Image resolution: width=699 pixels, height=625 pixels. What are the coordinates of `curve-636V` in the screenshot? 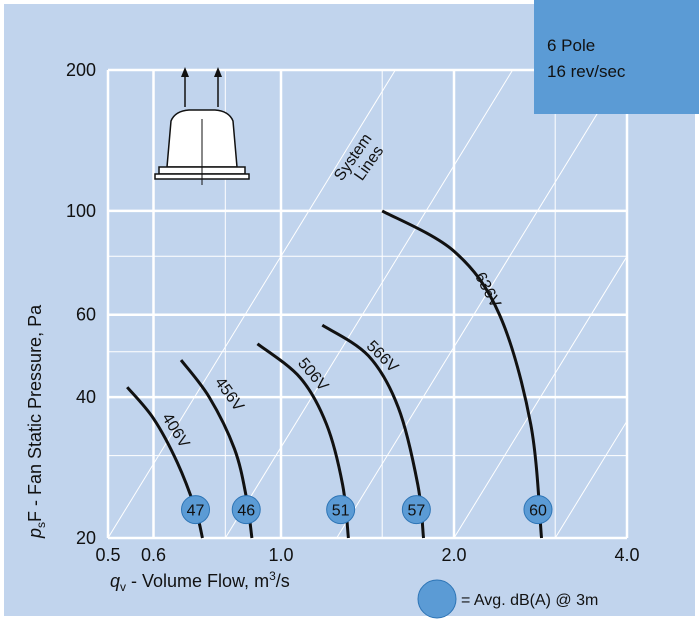 It's located at (462, 374).